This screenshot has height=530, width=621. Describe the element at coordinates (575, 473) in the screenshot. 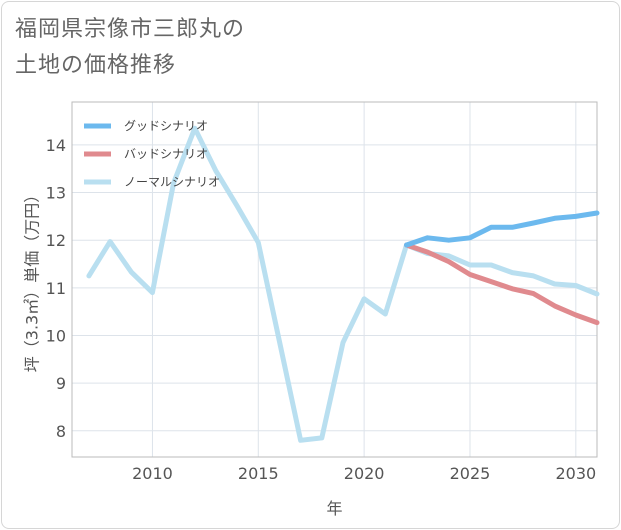

I see `x-tick-label-2030: 2030` at that location.